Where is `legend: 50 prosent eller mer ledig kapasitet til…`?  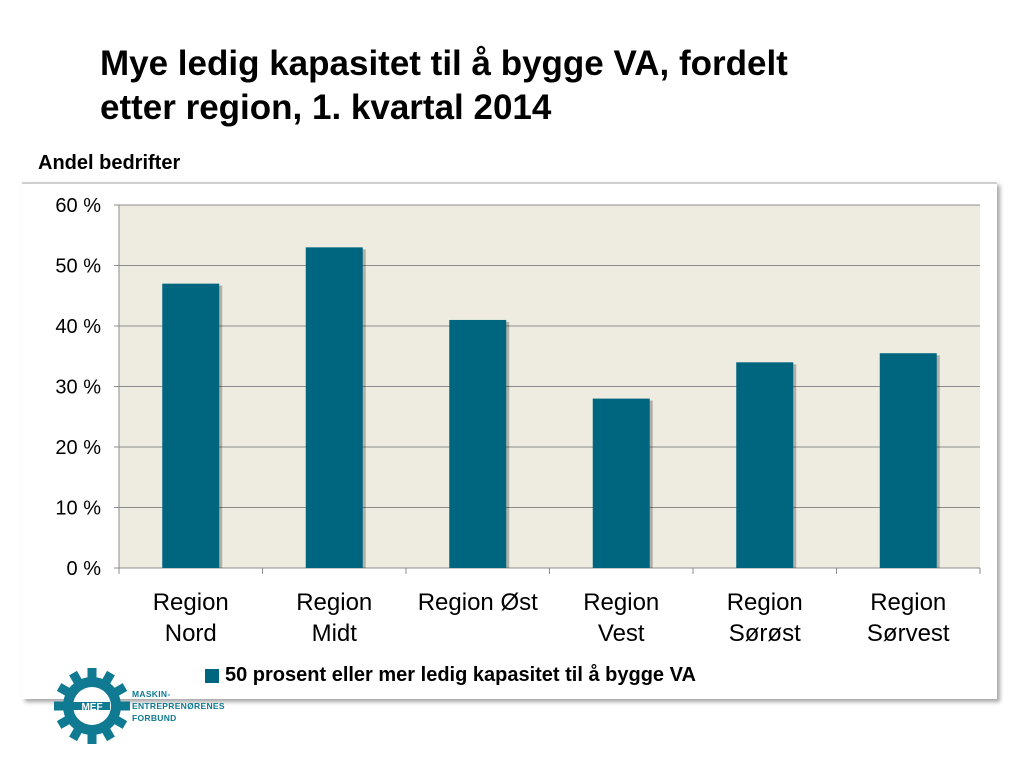
legend: 50 prosent eller mer ledig kapasitet til… is located at coordinates (450, 675).